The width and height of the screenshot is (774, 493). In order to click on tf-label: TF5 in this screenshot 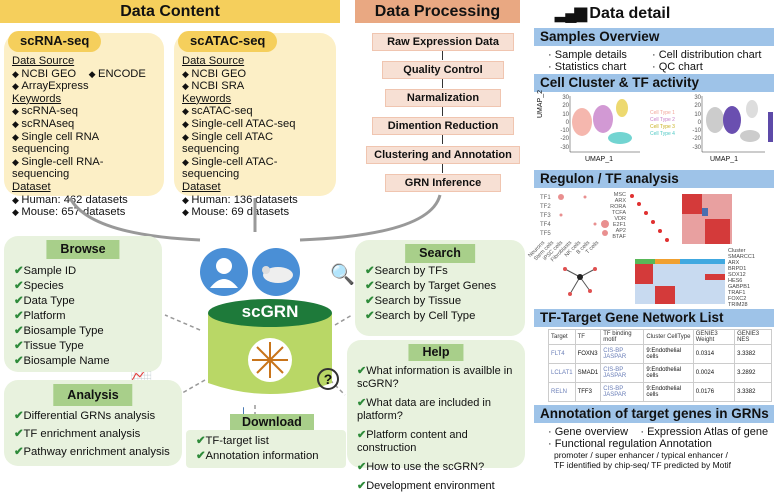, I will do `click(545, 234)`.